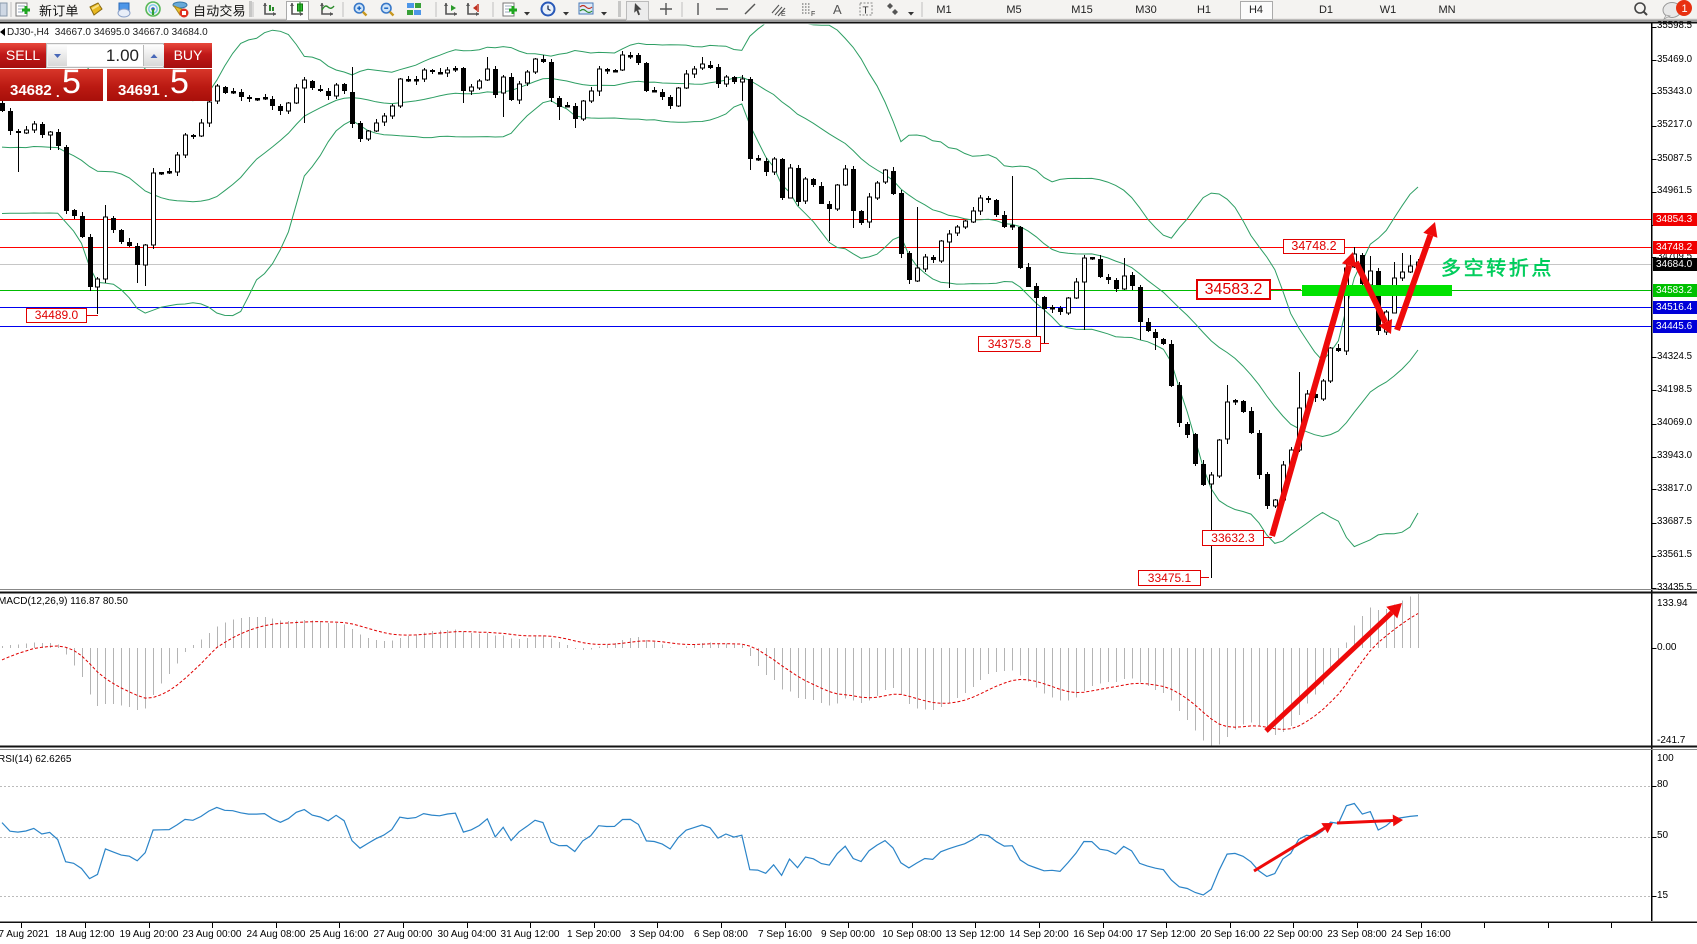  What do you see at coordinates (813, 14) in the screenshot?
I see `svg-text: F` at bounding box center [813, 14].